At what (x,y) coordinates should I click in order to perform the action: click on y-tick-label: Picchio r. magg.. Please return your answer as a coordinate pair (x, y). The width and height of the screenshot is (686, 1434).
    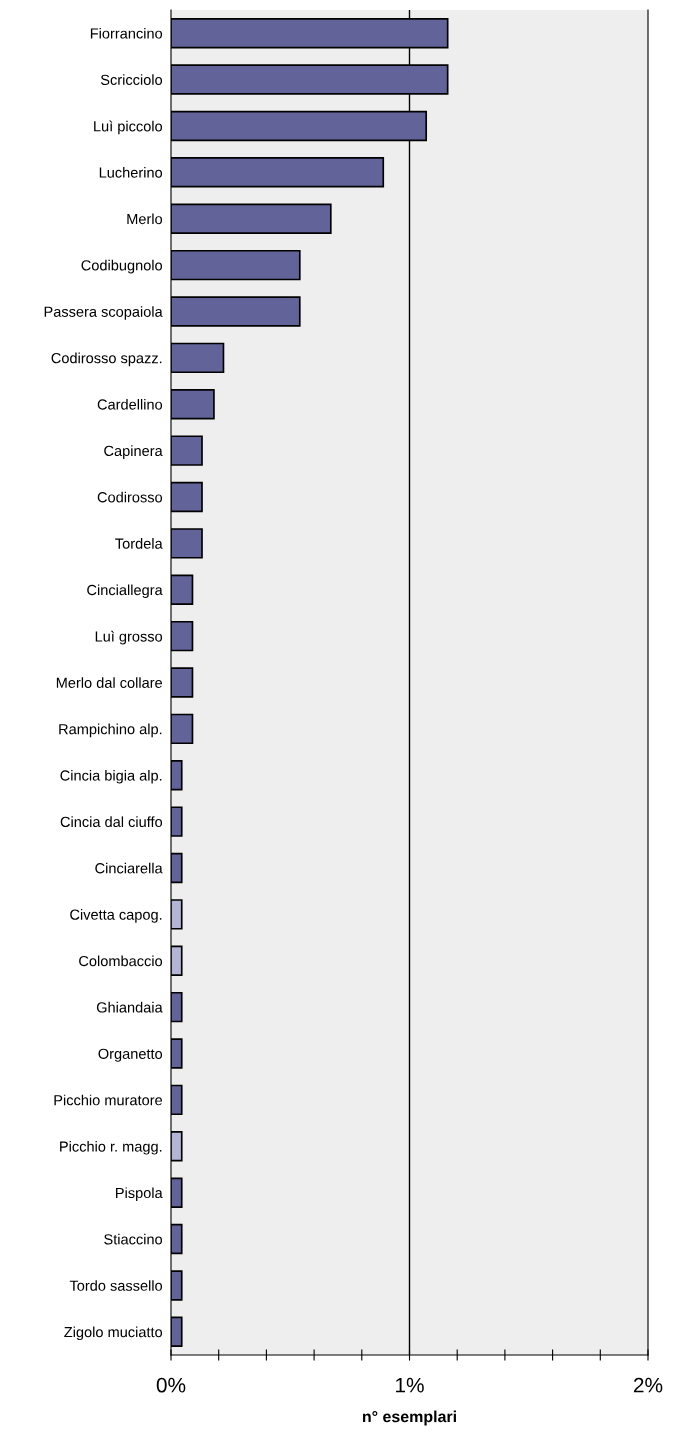
    Looking at the image, I should click on (111, 1148).